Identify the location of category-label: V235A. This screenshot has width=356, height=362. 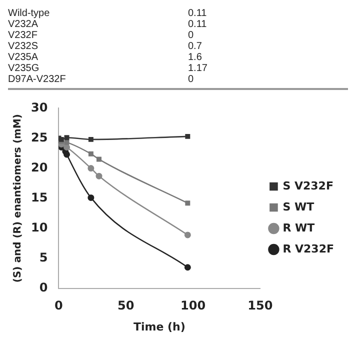
(24, 57).